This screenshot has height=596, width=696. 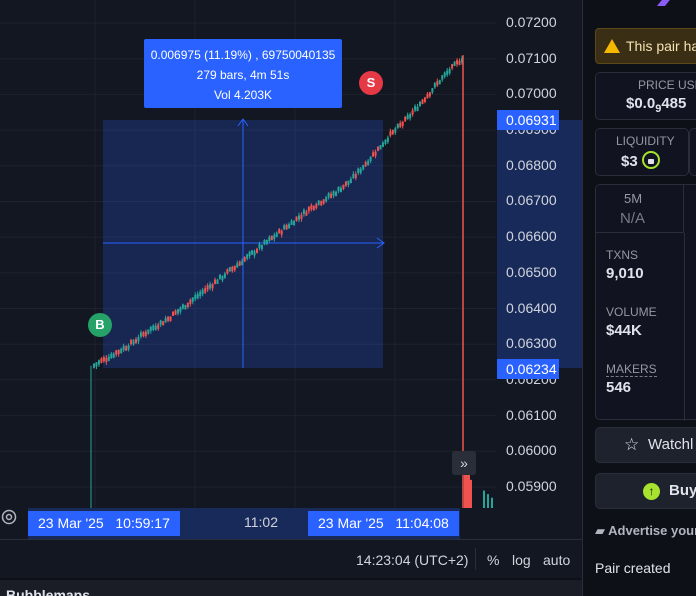 I want to click on watchlist-button: ☆ Watchl, so click(x=645, y=445).